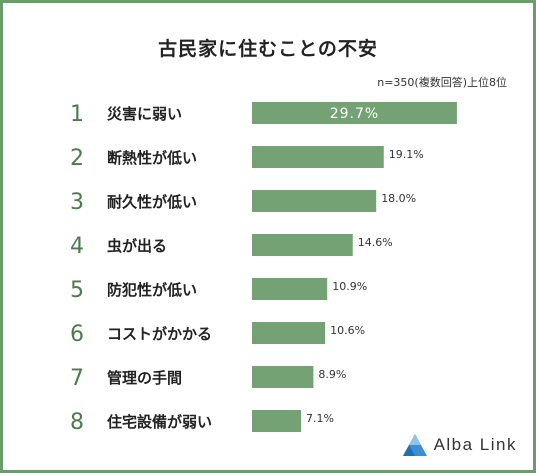  What do you see at coordinates (144, 378) in the screenshot?
I see `category-label: 管理の手間` at bounding box center [144, 378].